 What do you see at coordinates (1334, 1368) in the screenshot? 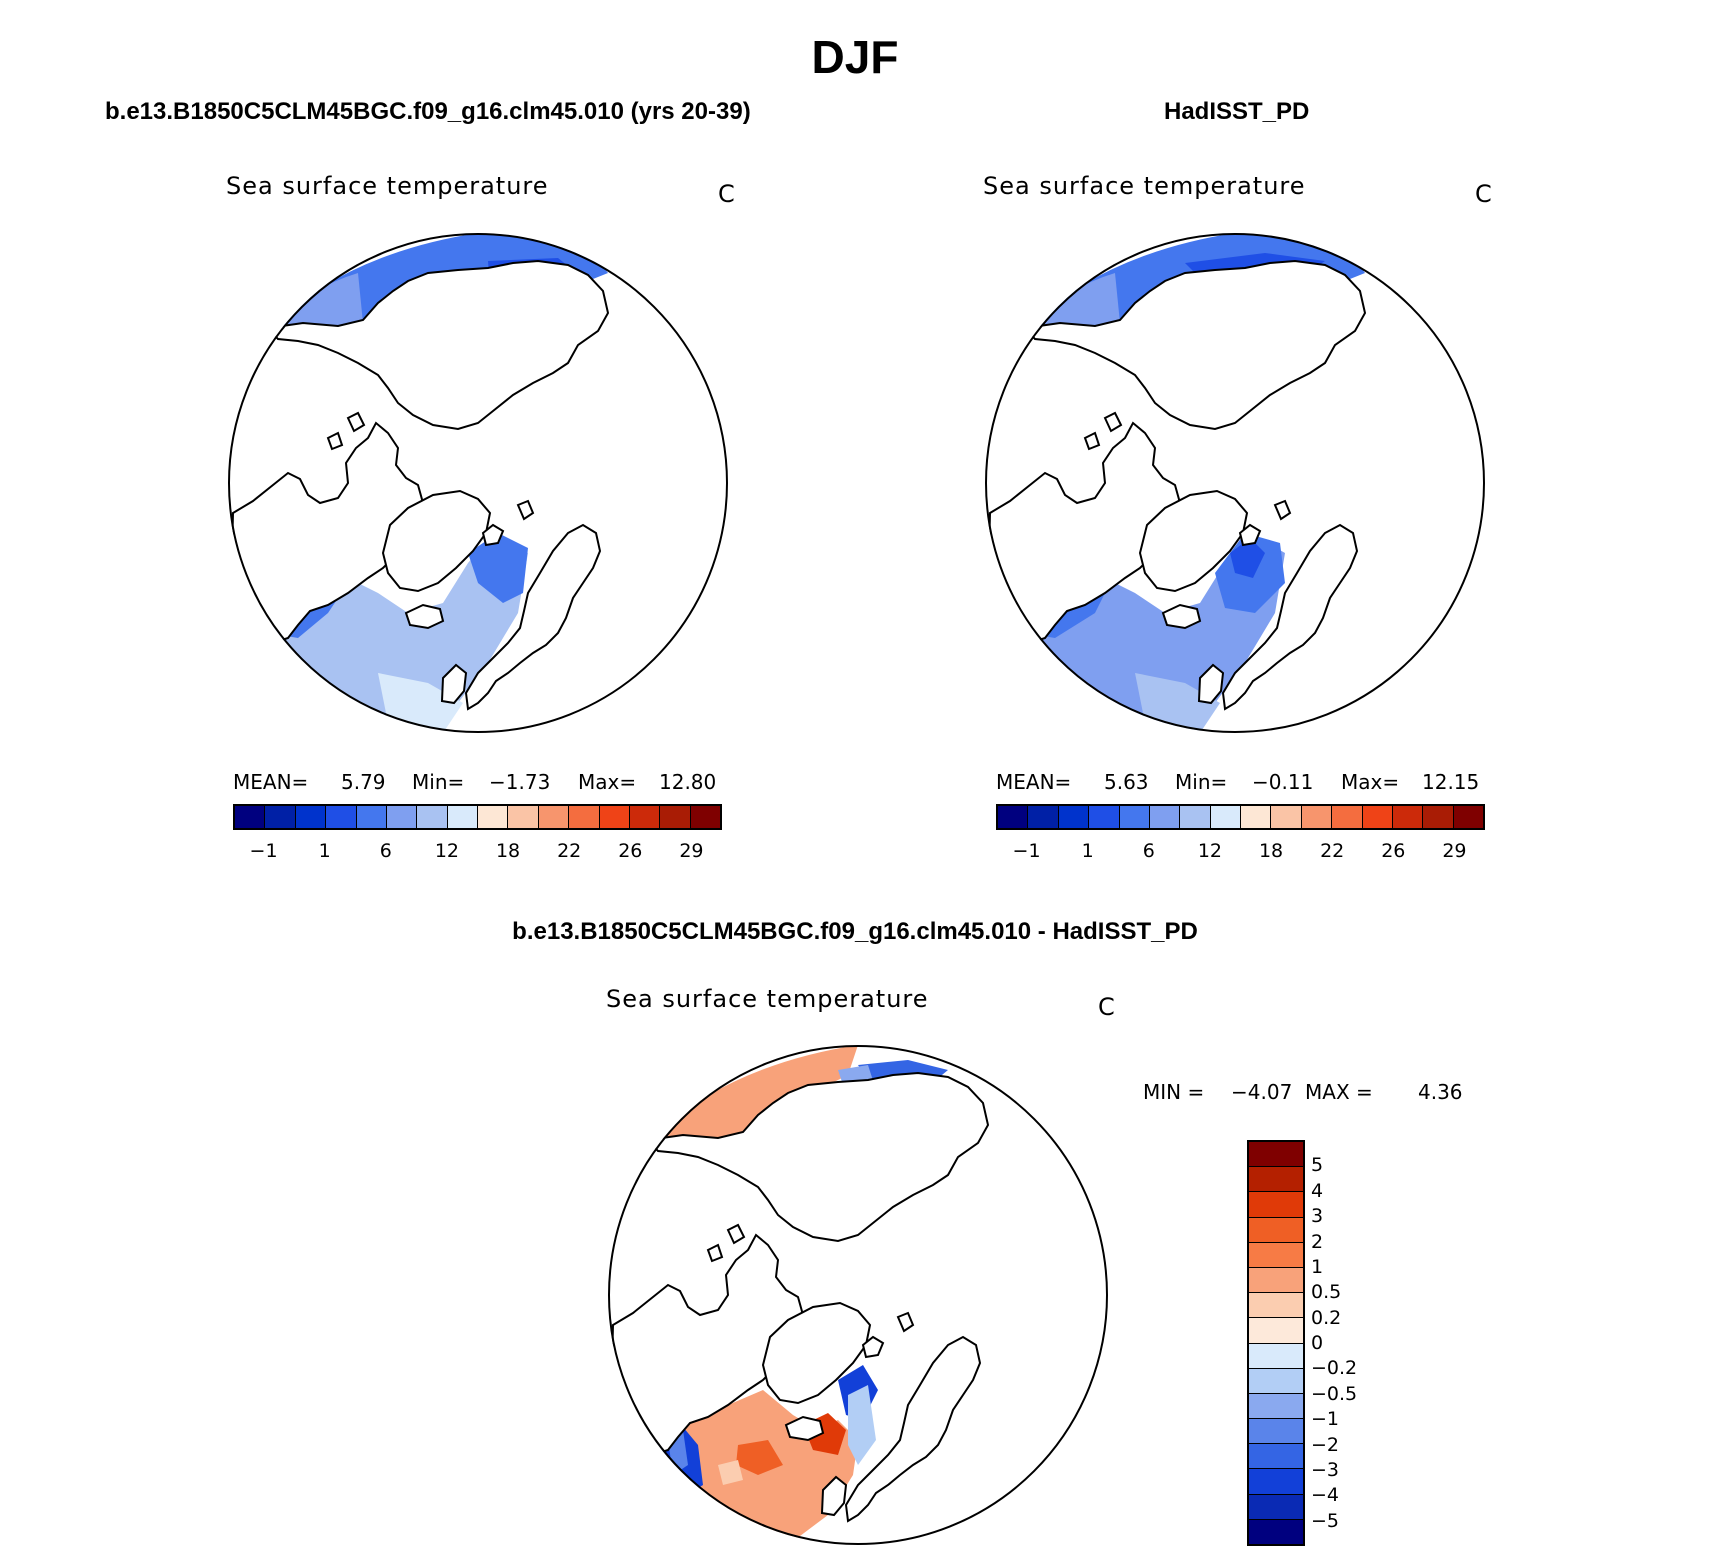
I see `colorbar-tick-label: −0.2` at bounding box center [1334, 1368].